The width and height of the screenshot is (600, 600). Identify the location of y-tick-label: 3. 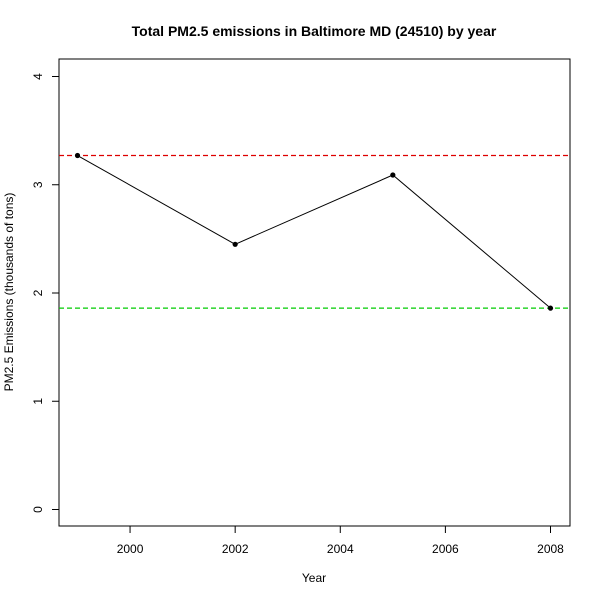
(38, 184).